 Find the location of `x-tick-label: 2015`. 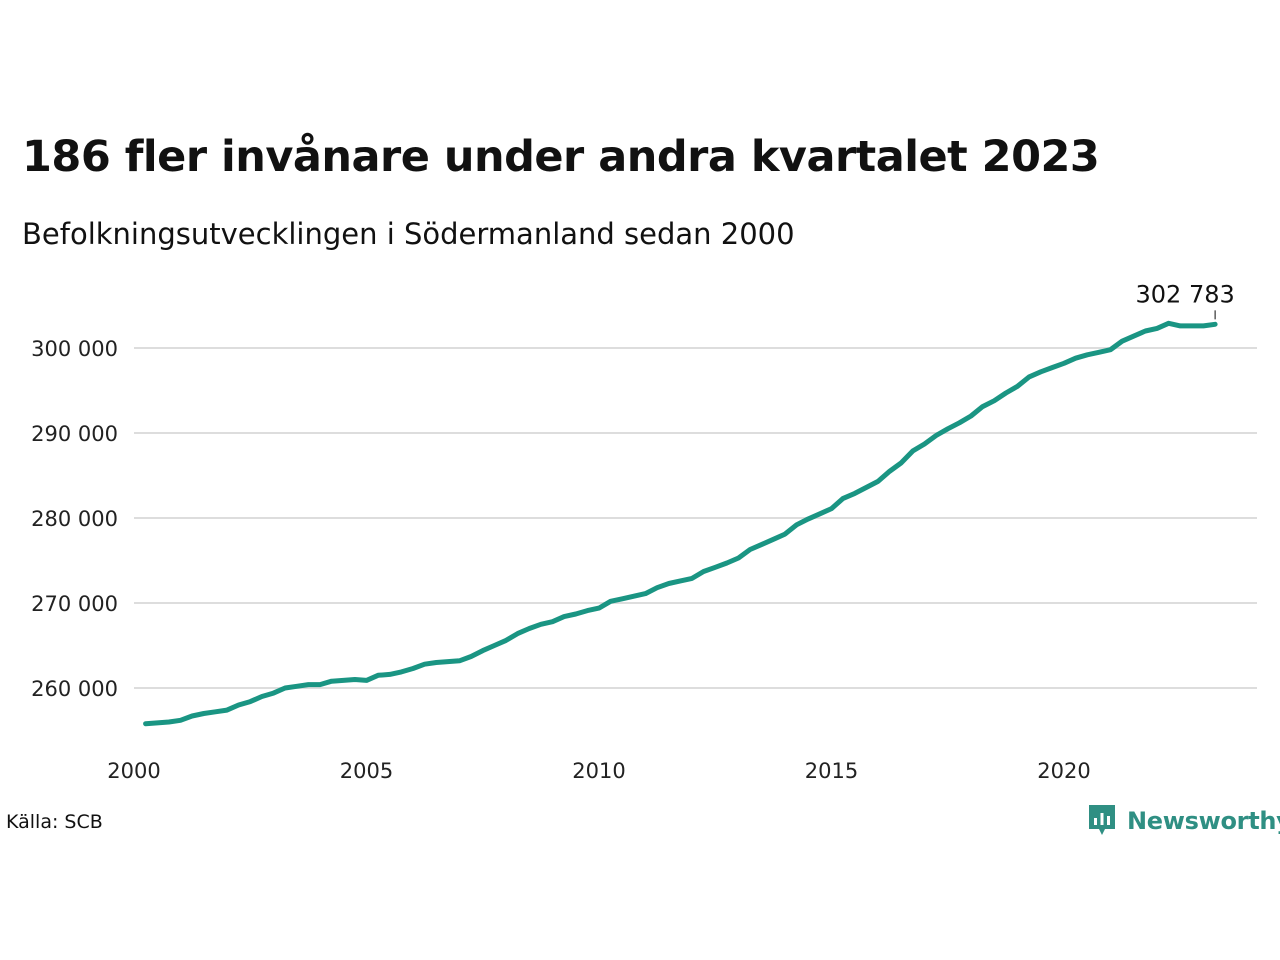

x-tick-label: 2015 is located at coordinates (831, 771).